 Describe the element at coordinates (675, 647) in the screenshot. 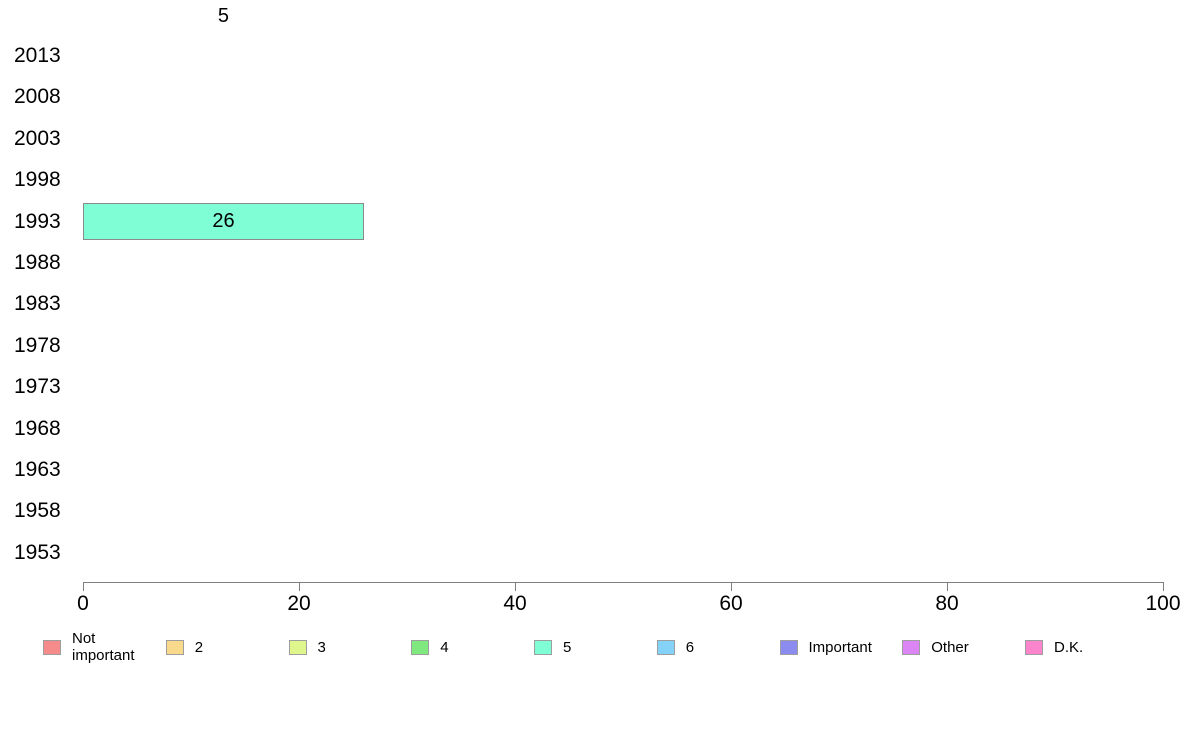

I see `legend-item-6: 6` at that location.